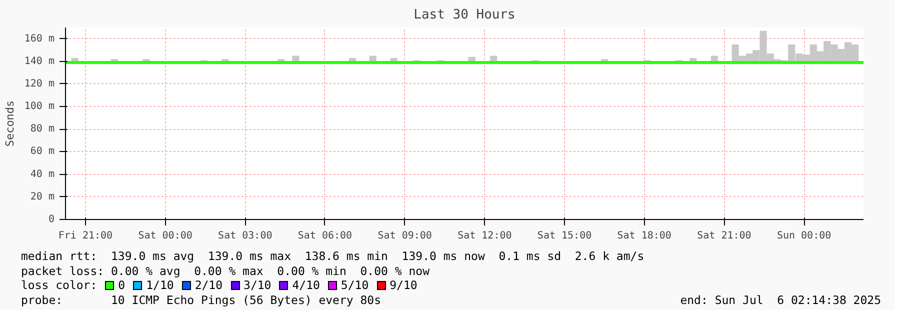  What do you see at coordinates (354, 285) in the screenshot?
I see `legend-label: 5/10` at bounding box center [354, 285].